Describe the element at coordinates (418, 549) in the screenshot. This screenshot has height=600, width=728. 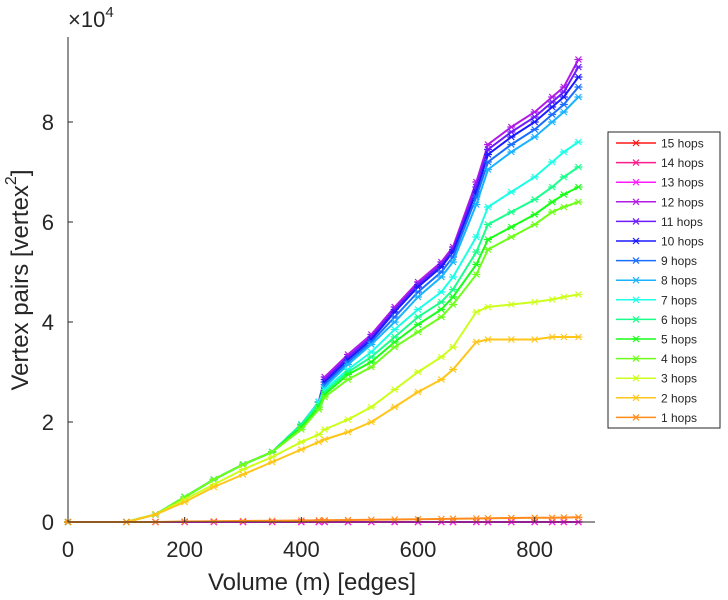
I see `x-tick-label: 600` at that location.